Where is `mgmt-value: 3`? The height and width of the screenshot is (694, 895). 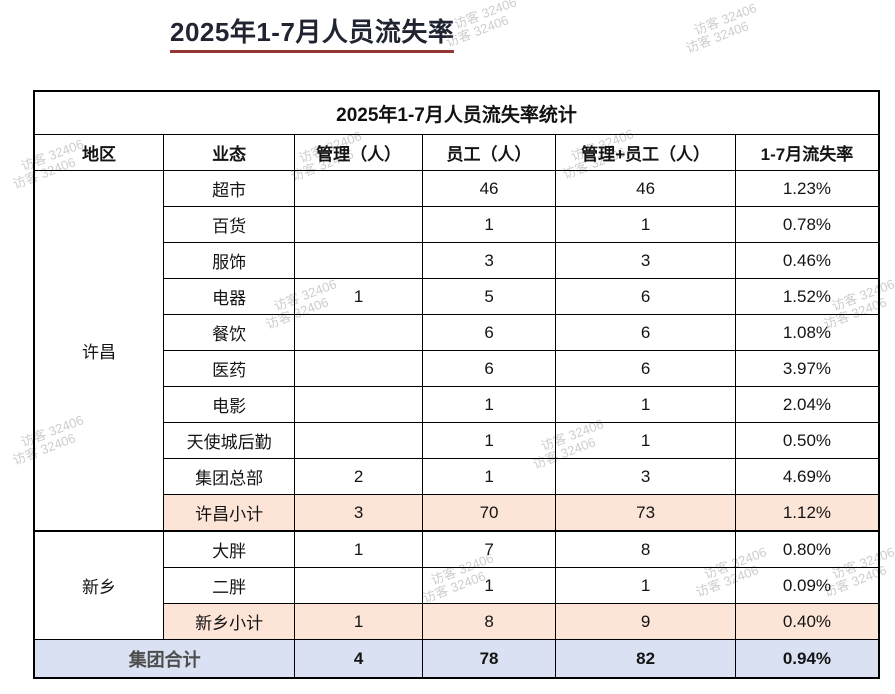 mgmt-value: 3 is located at coordinates (358, 513).